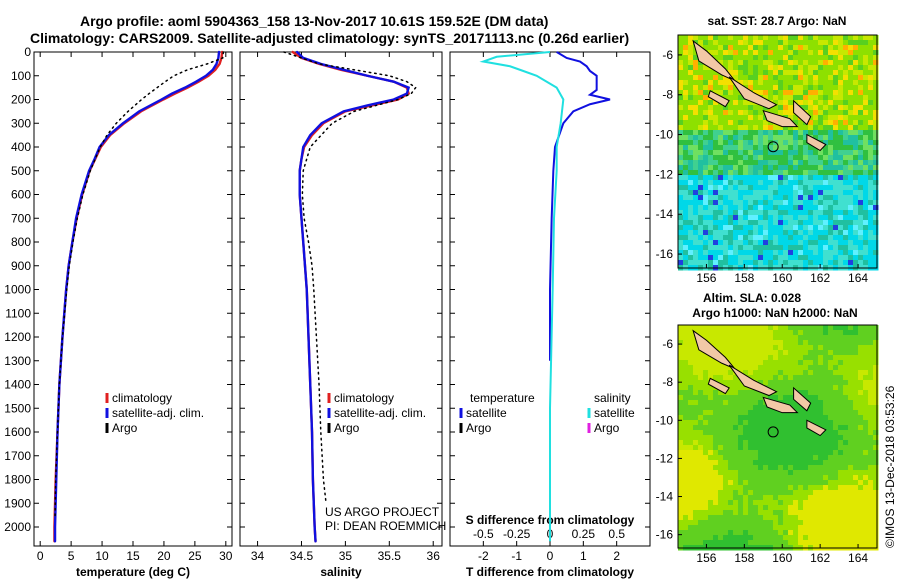 The image size is (900, 580). I want to click on x-tick-label: 30, so click(226, 556).